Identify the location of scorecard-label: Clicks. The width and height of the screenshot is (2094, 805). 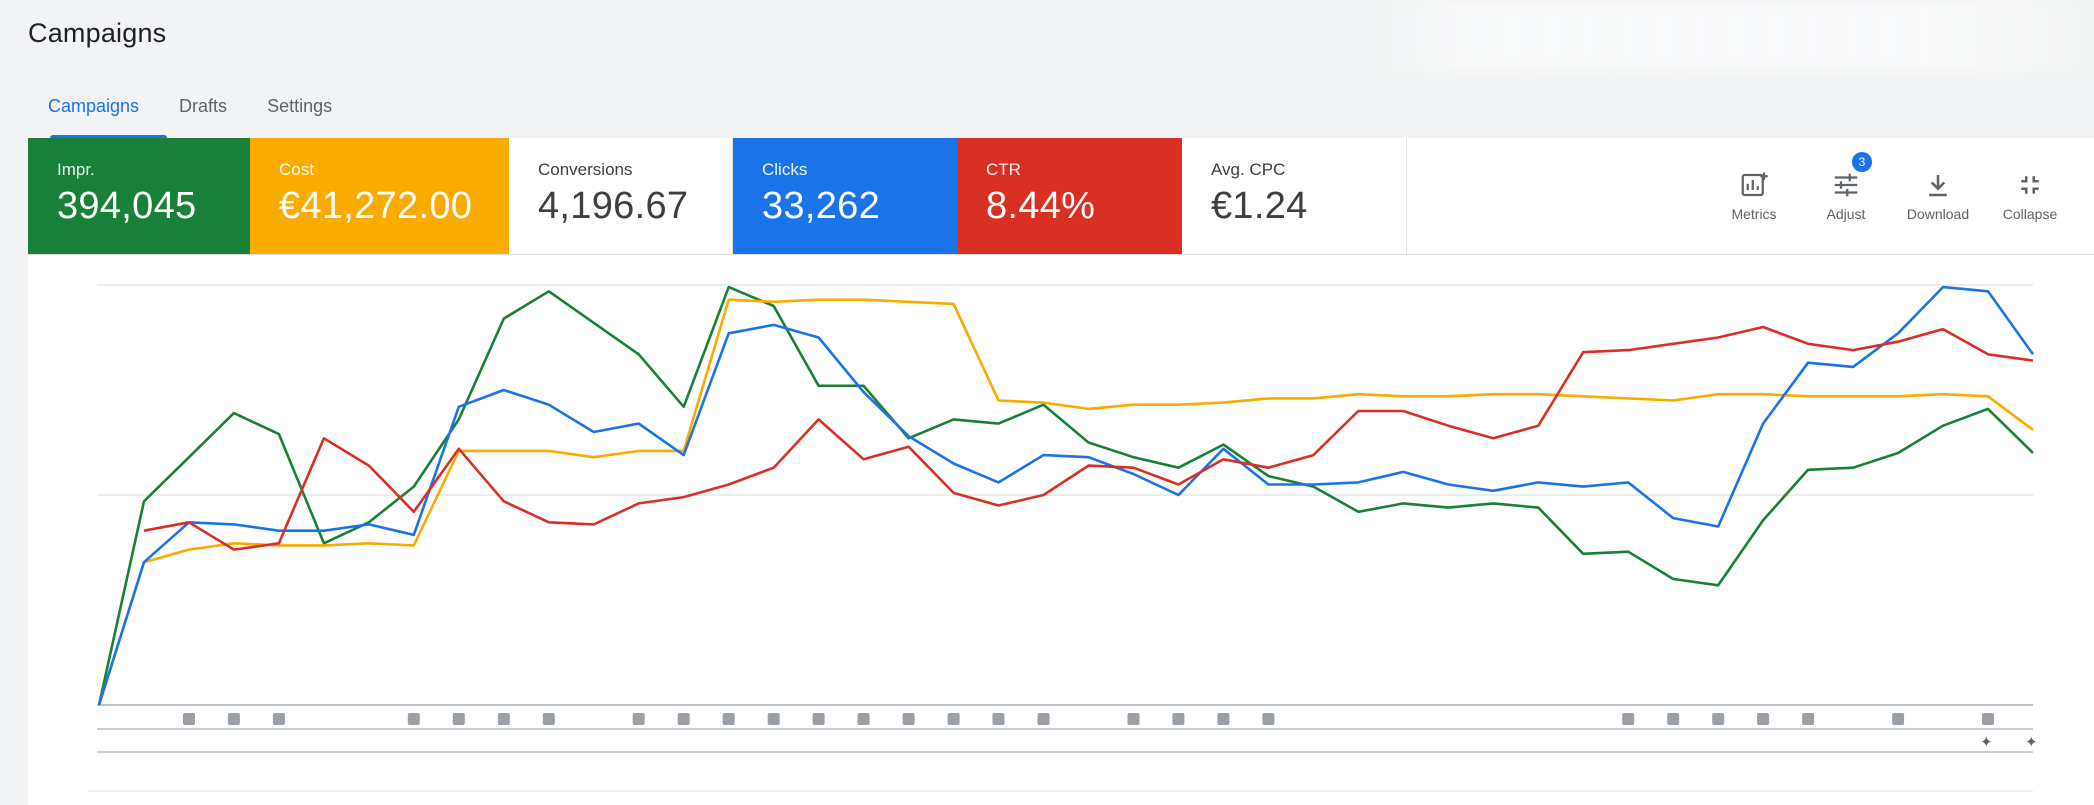
(785, 169).